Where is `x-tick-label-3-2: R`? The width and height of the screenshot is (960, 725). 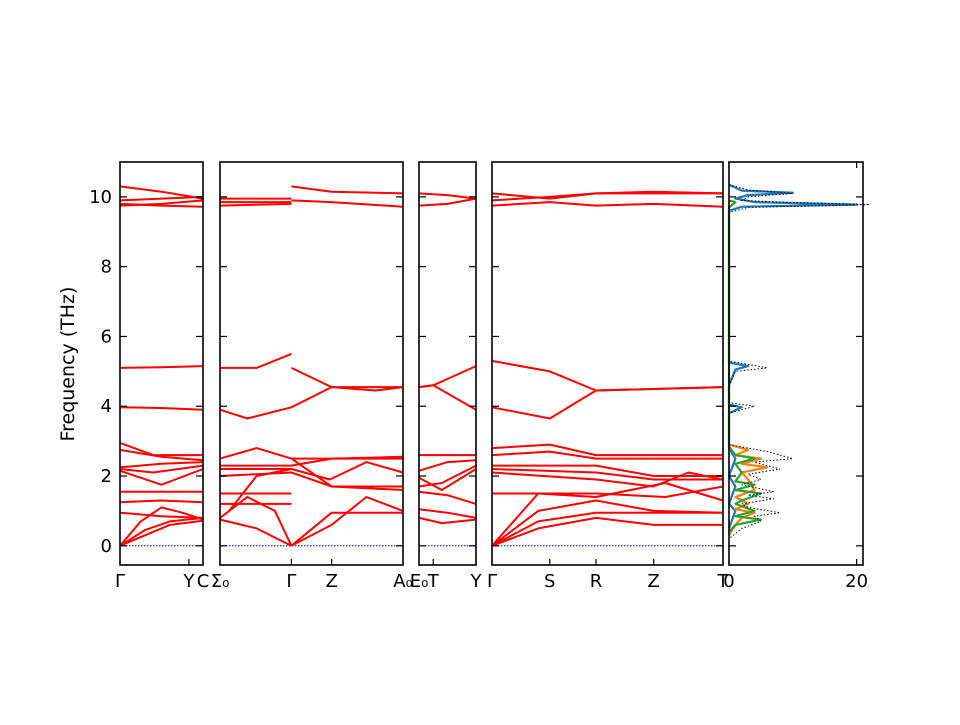
x-tick-label-3-2: R is located at coordinates (596, 581).